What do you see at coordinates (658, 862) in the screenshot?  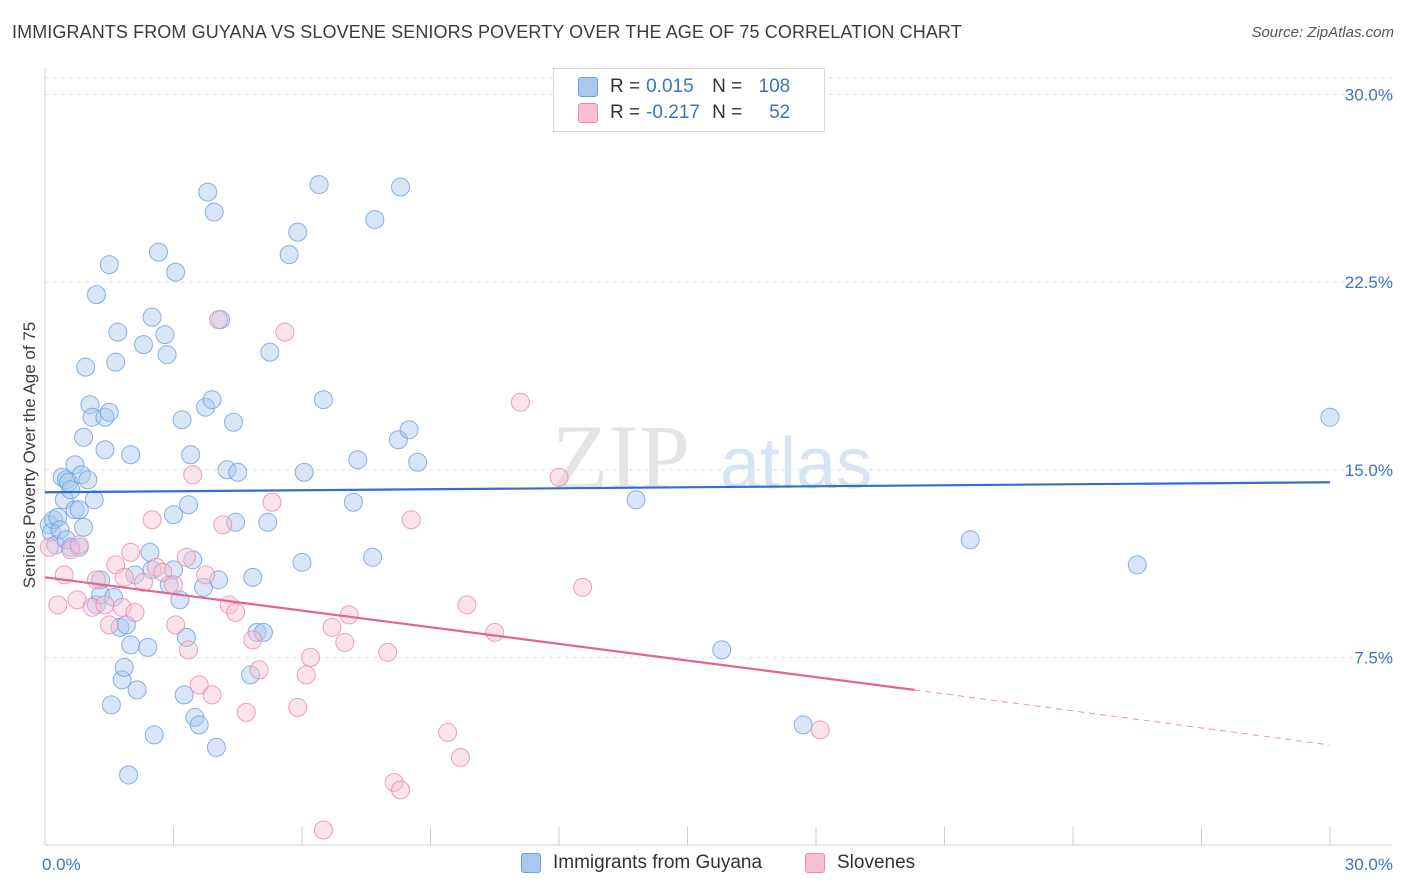 I see `legend-label-guyana: Immigrants from Guyana` at bounding box center [658, 862].